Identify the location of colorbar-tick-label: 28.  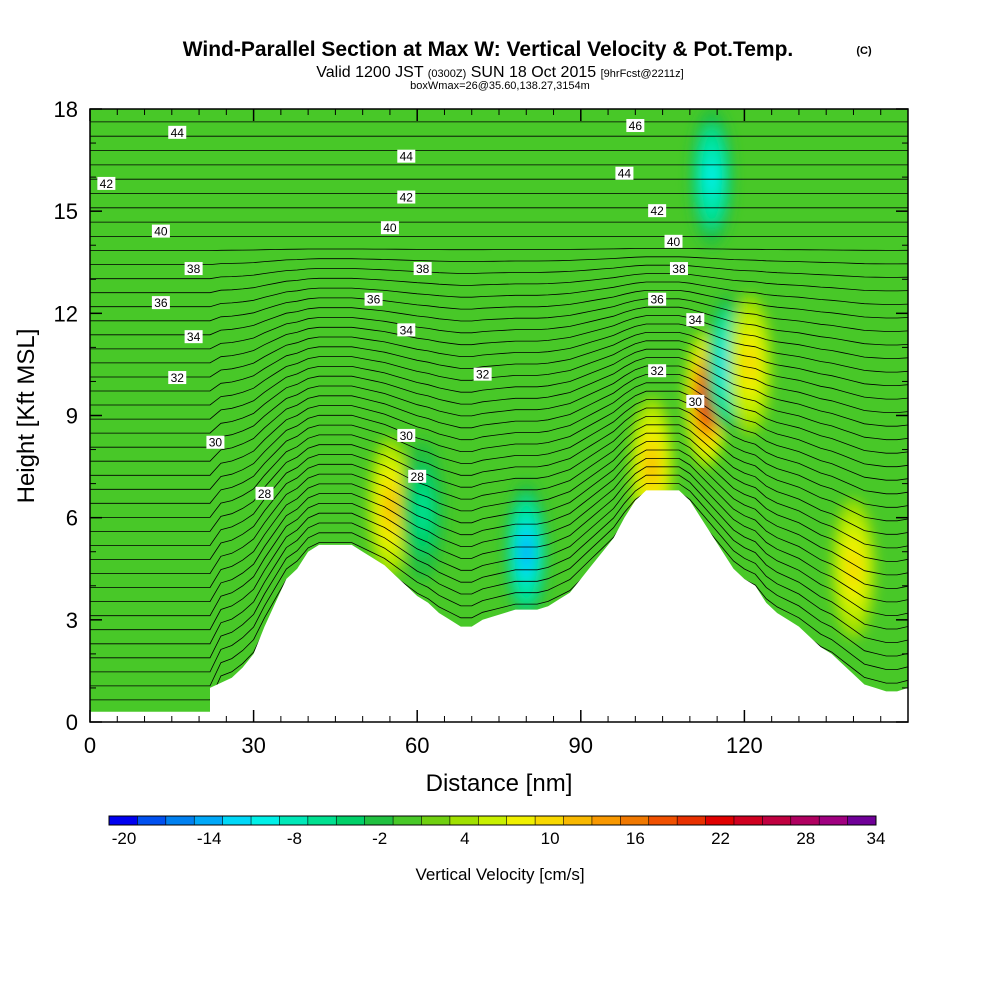
(805, 838).